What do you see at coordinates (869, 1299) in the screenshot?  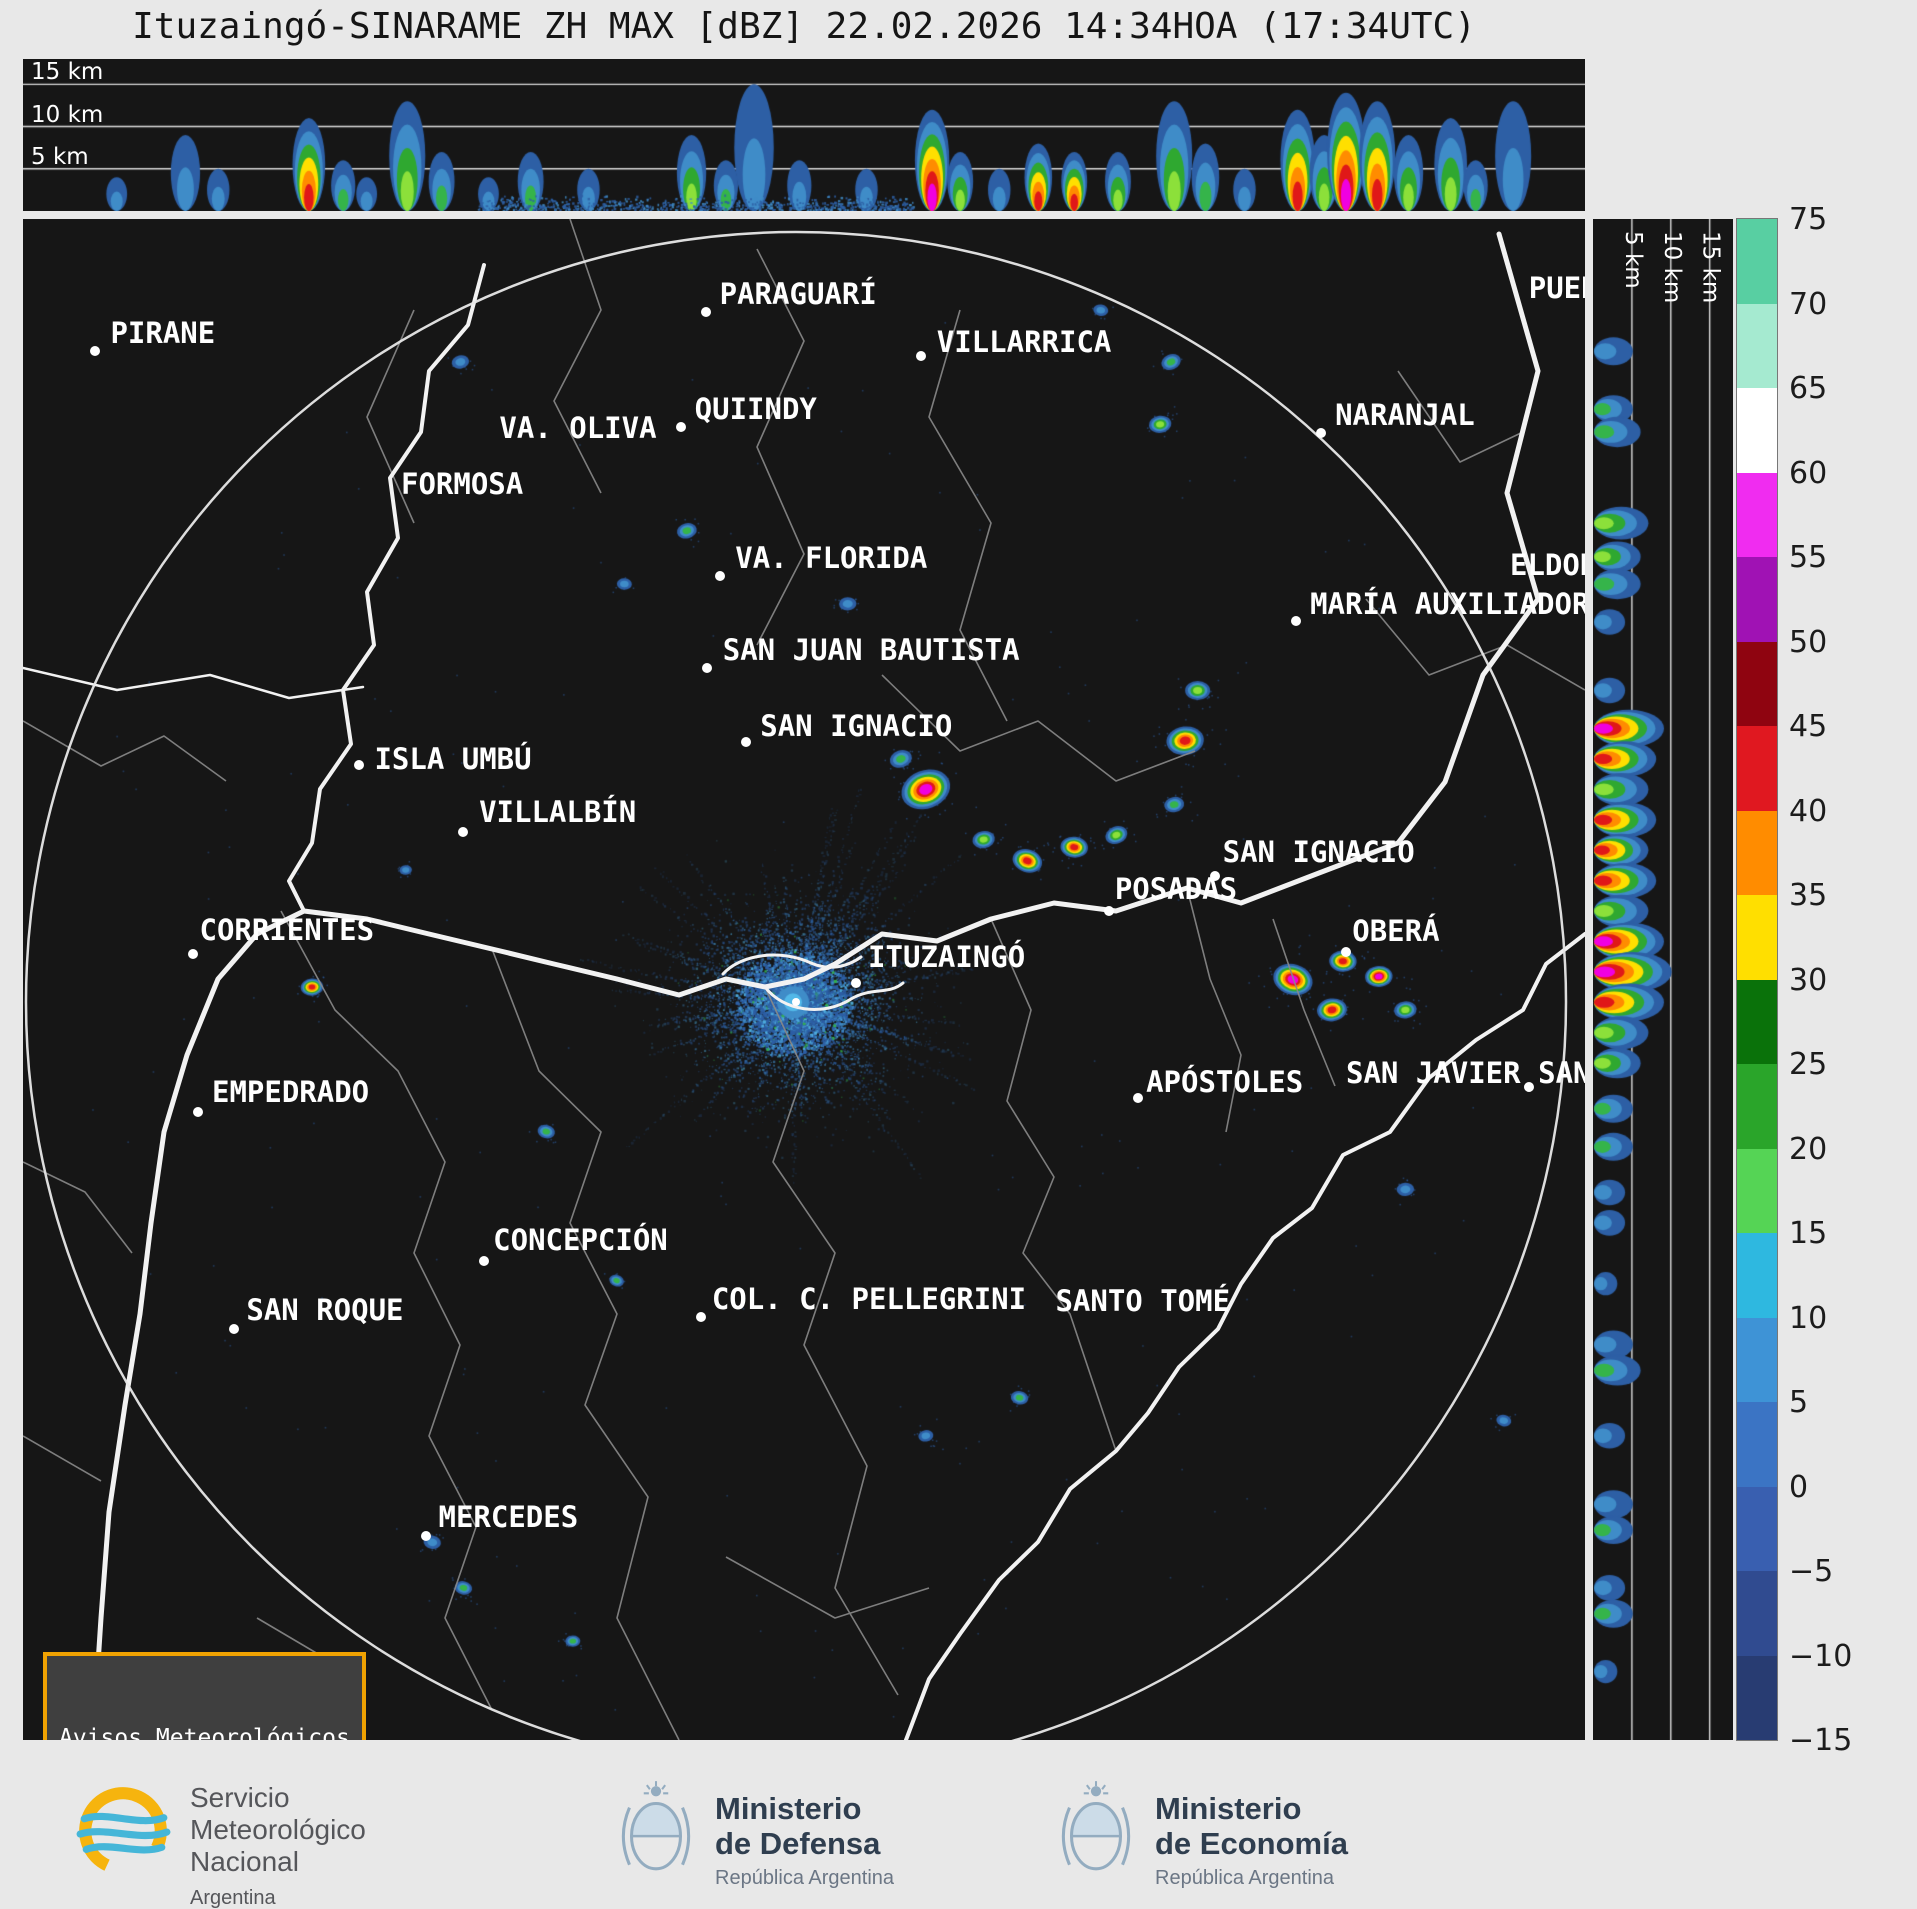 I see `city-label: COL. C. PELLEGRINI` at bounding box center [869, 1299].